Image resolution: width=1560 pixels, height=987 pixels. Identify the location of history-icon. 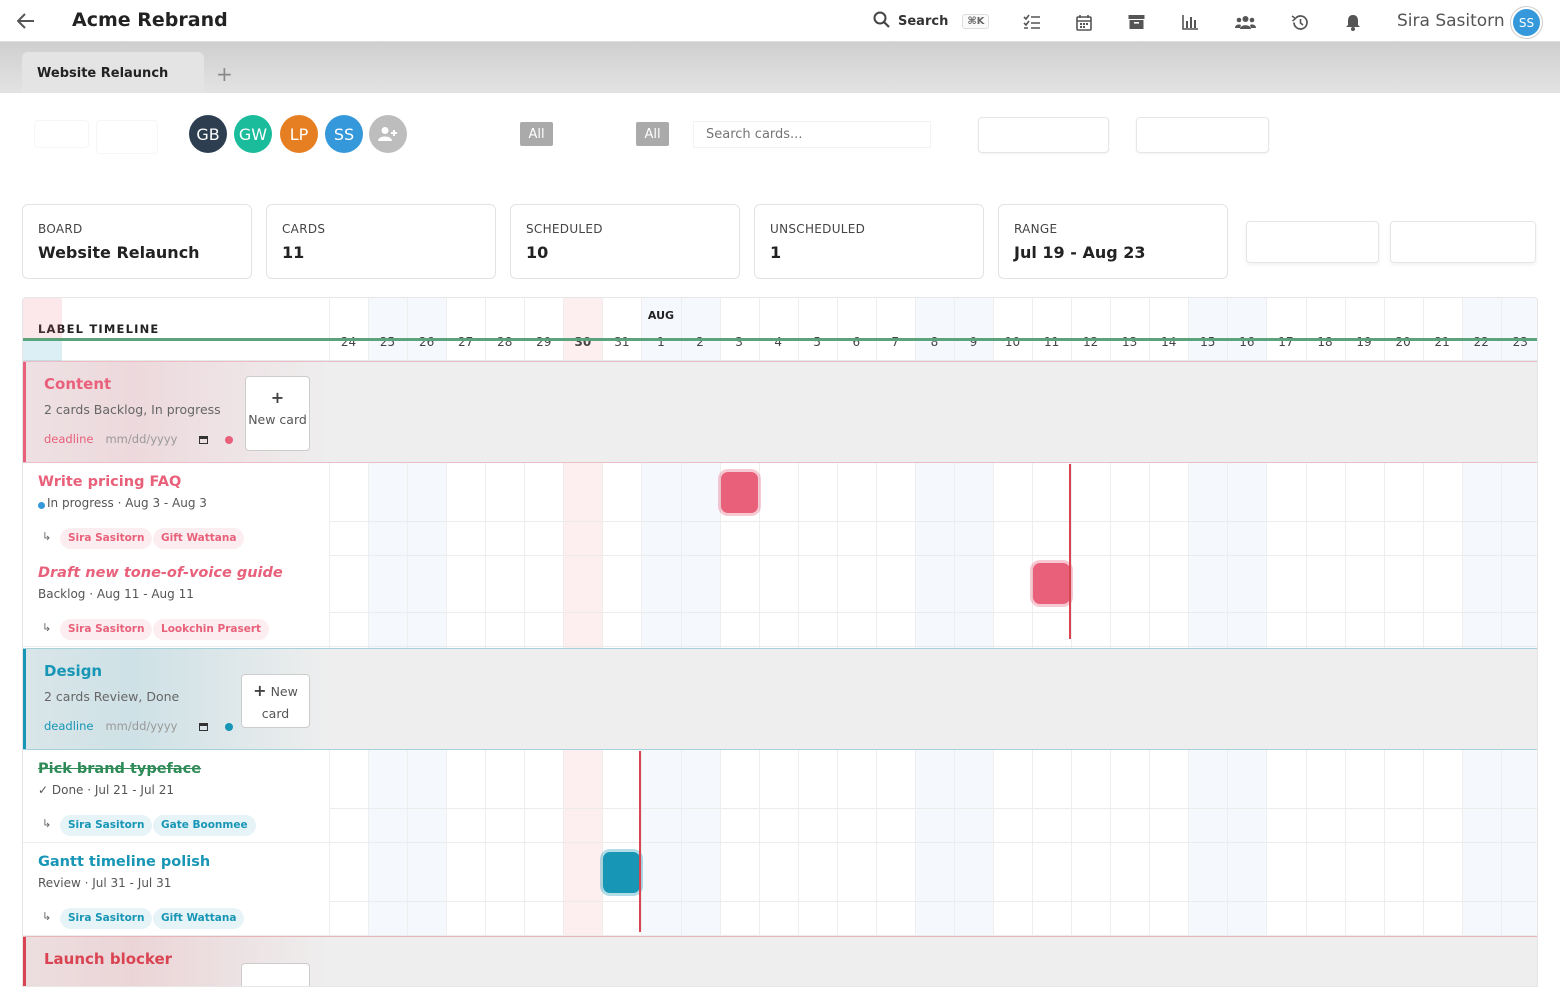
(1300, 22).